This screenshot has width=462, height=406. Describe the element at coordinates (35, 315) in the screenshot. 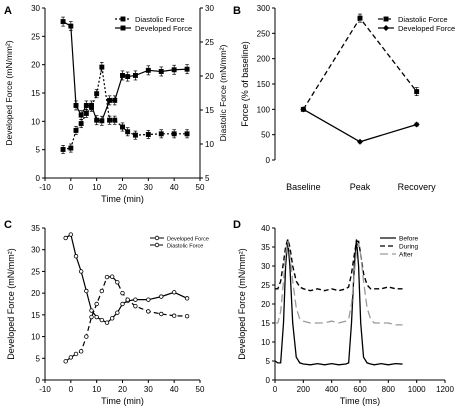

I see `left-y-tick-label: 15` at that location.